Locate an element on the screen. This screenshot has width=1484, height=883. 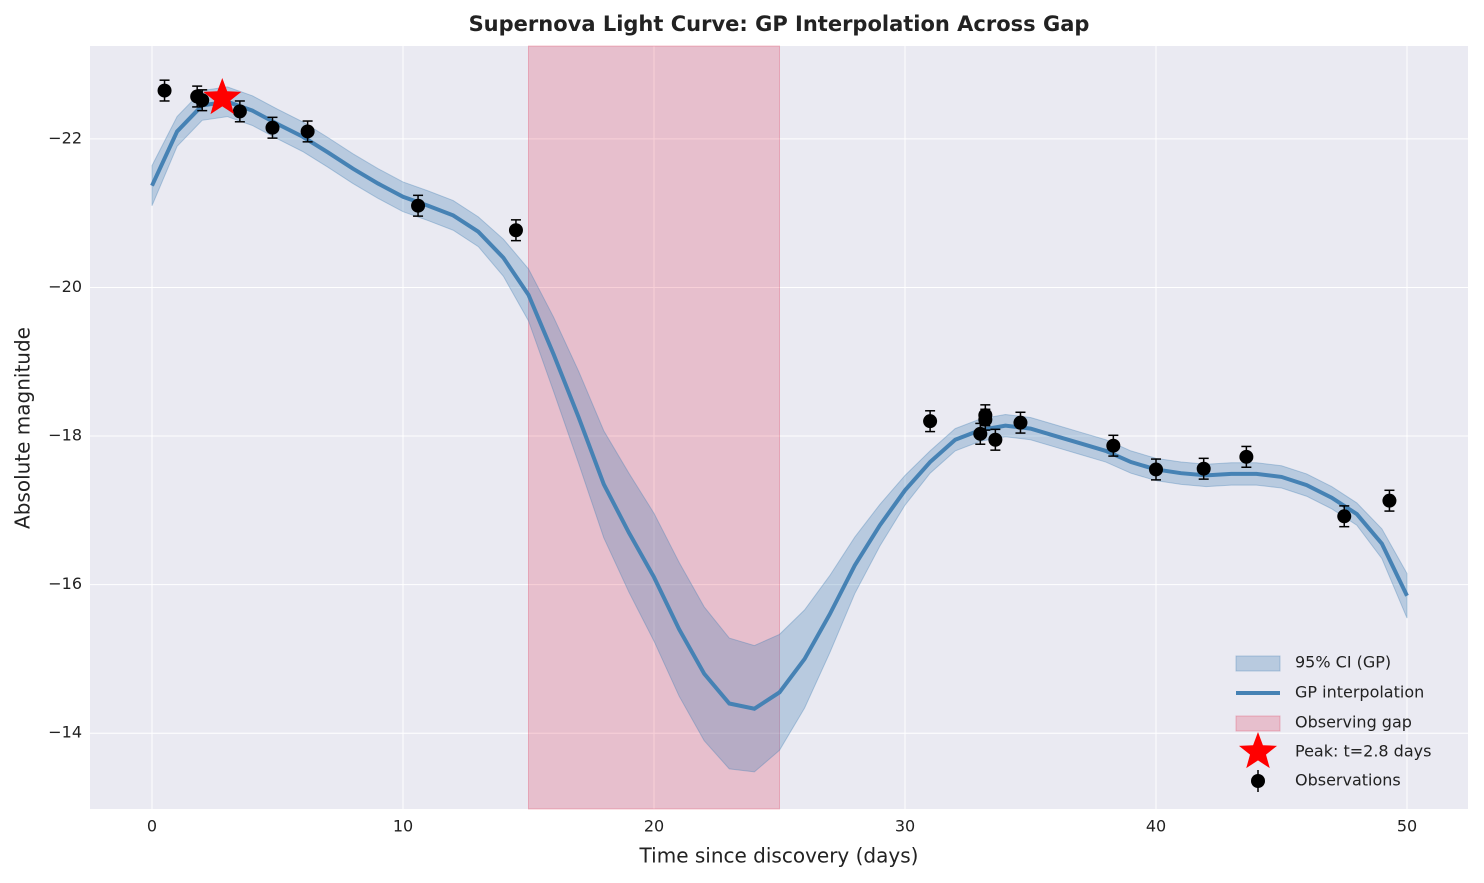
x-tick-label: 0 is located at coordinates (152, 826).